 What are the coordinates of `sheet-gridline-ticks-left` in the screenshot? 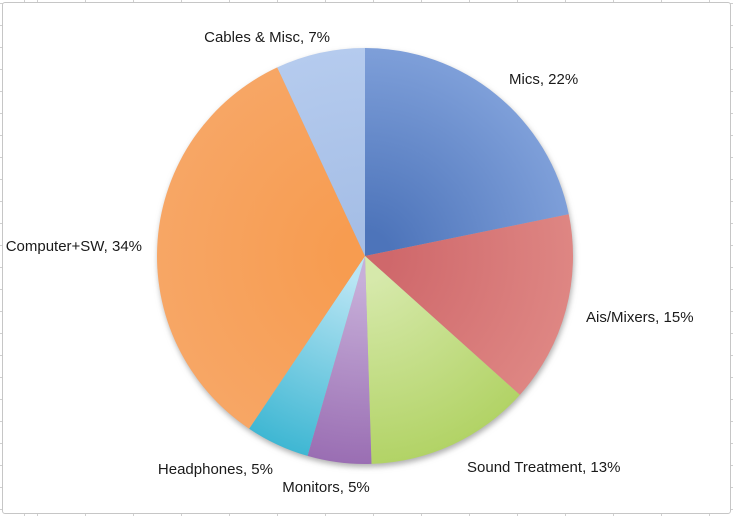 It's located at (1, 258).